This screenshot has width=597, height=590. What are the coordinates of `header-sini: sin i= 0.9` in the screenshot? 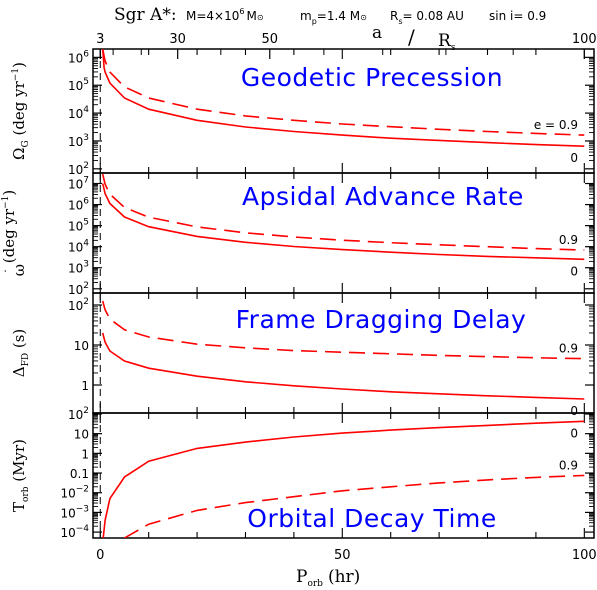 It's located at (517, 16).